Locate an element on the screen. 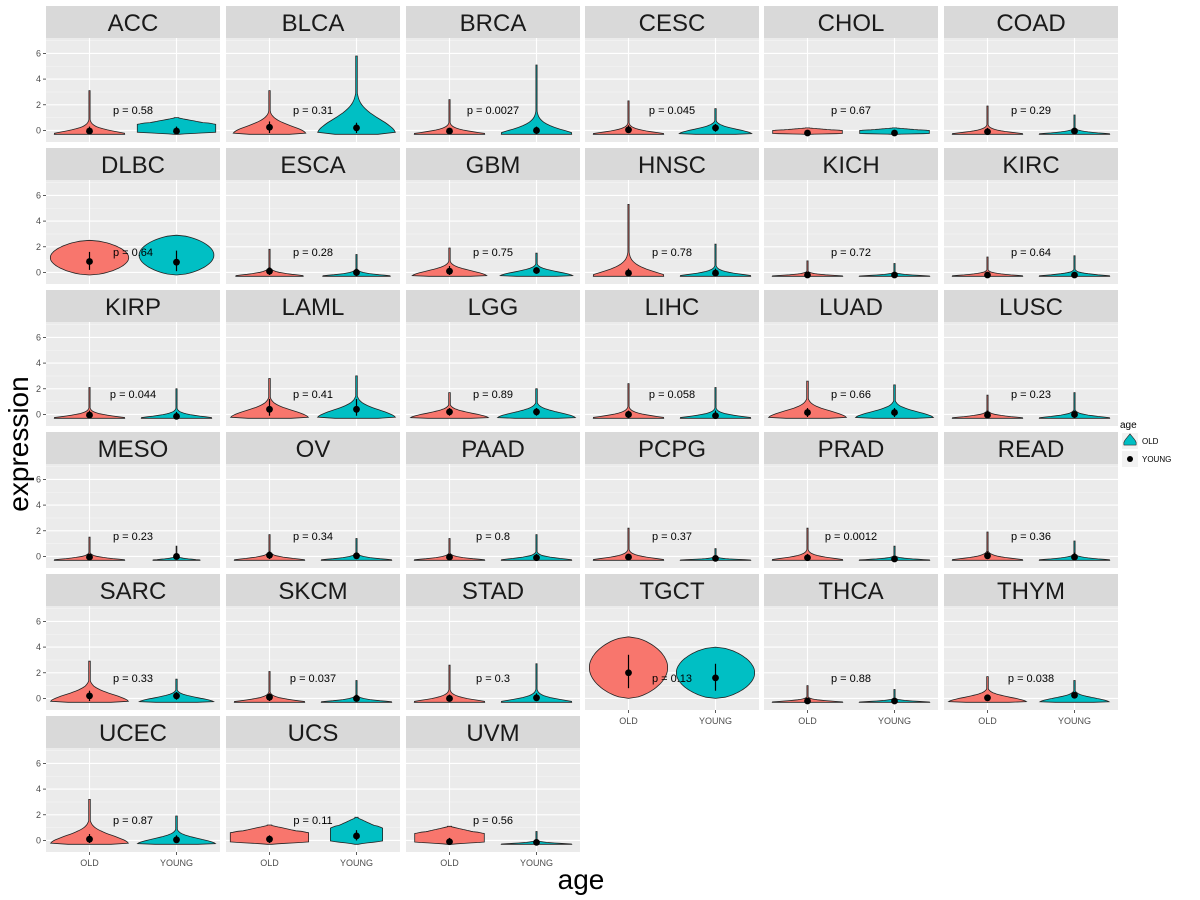  facet-ucs: UCS OLD YOUNG p = 0.11 is located at coordinates (313, 792).